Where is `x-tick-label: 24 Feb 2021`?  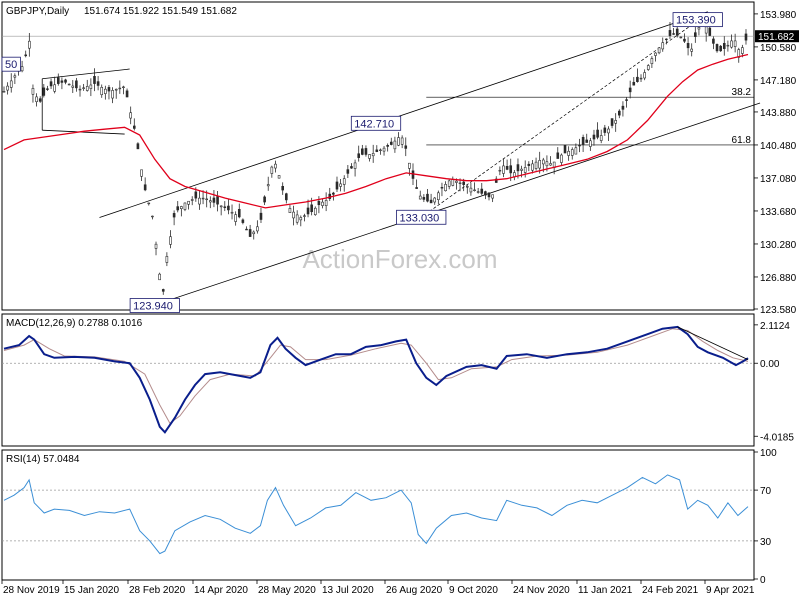 x-tick-label: 24 Feb 2021 is located at coordinates (670, 590).